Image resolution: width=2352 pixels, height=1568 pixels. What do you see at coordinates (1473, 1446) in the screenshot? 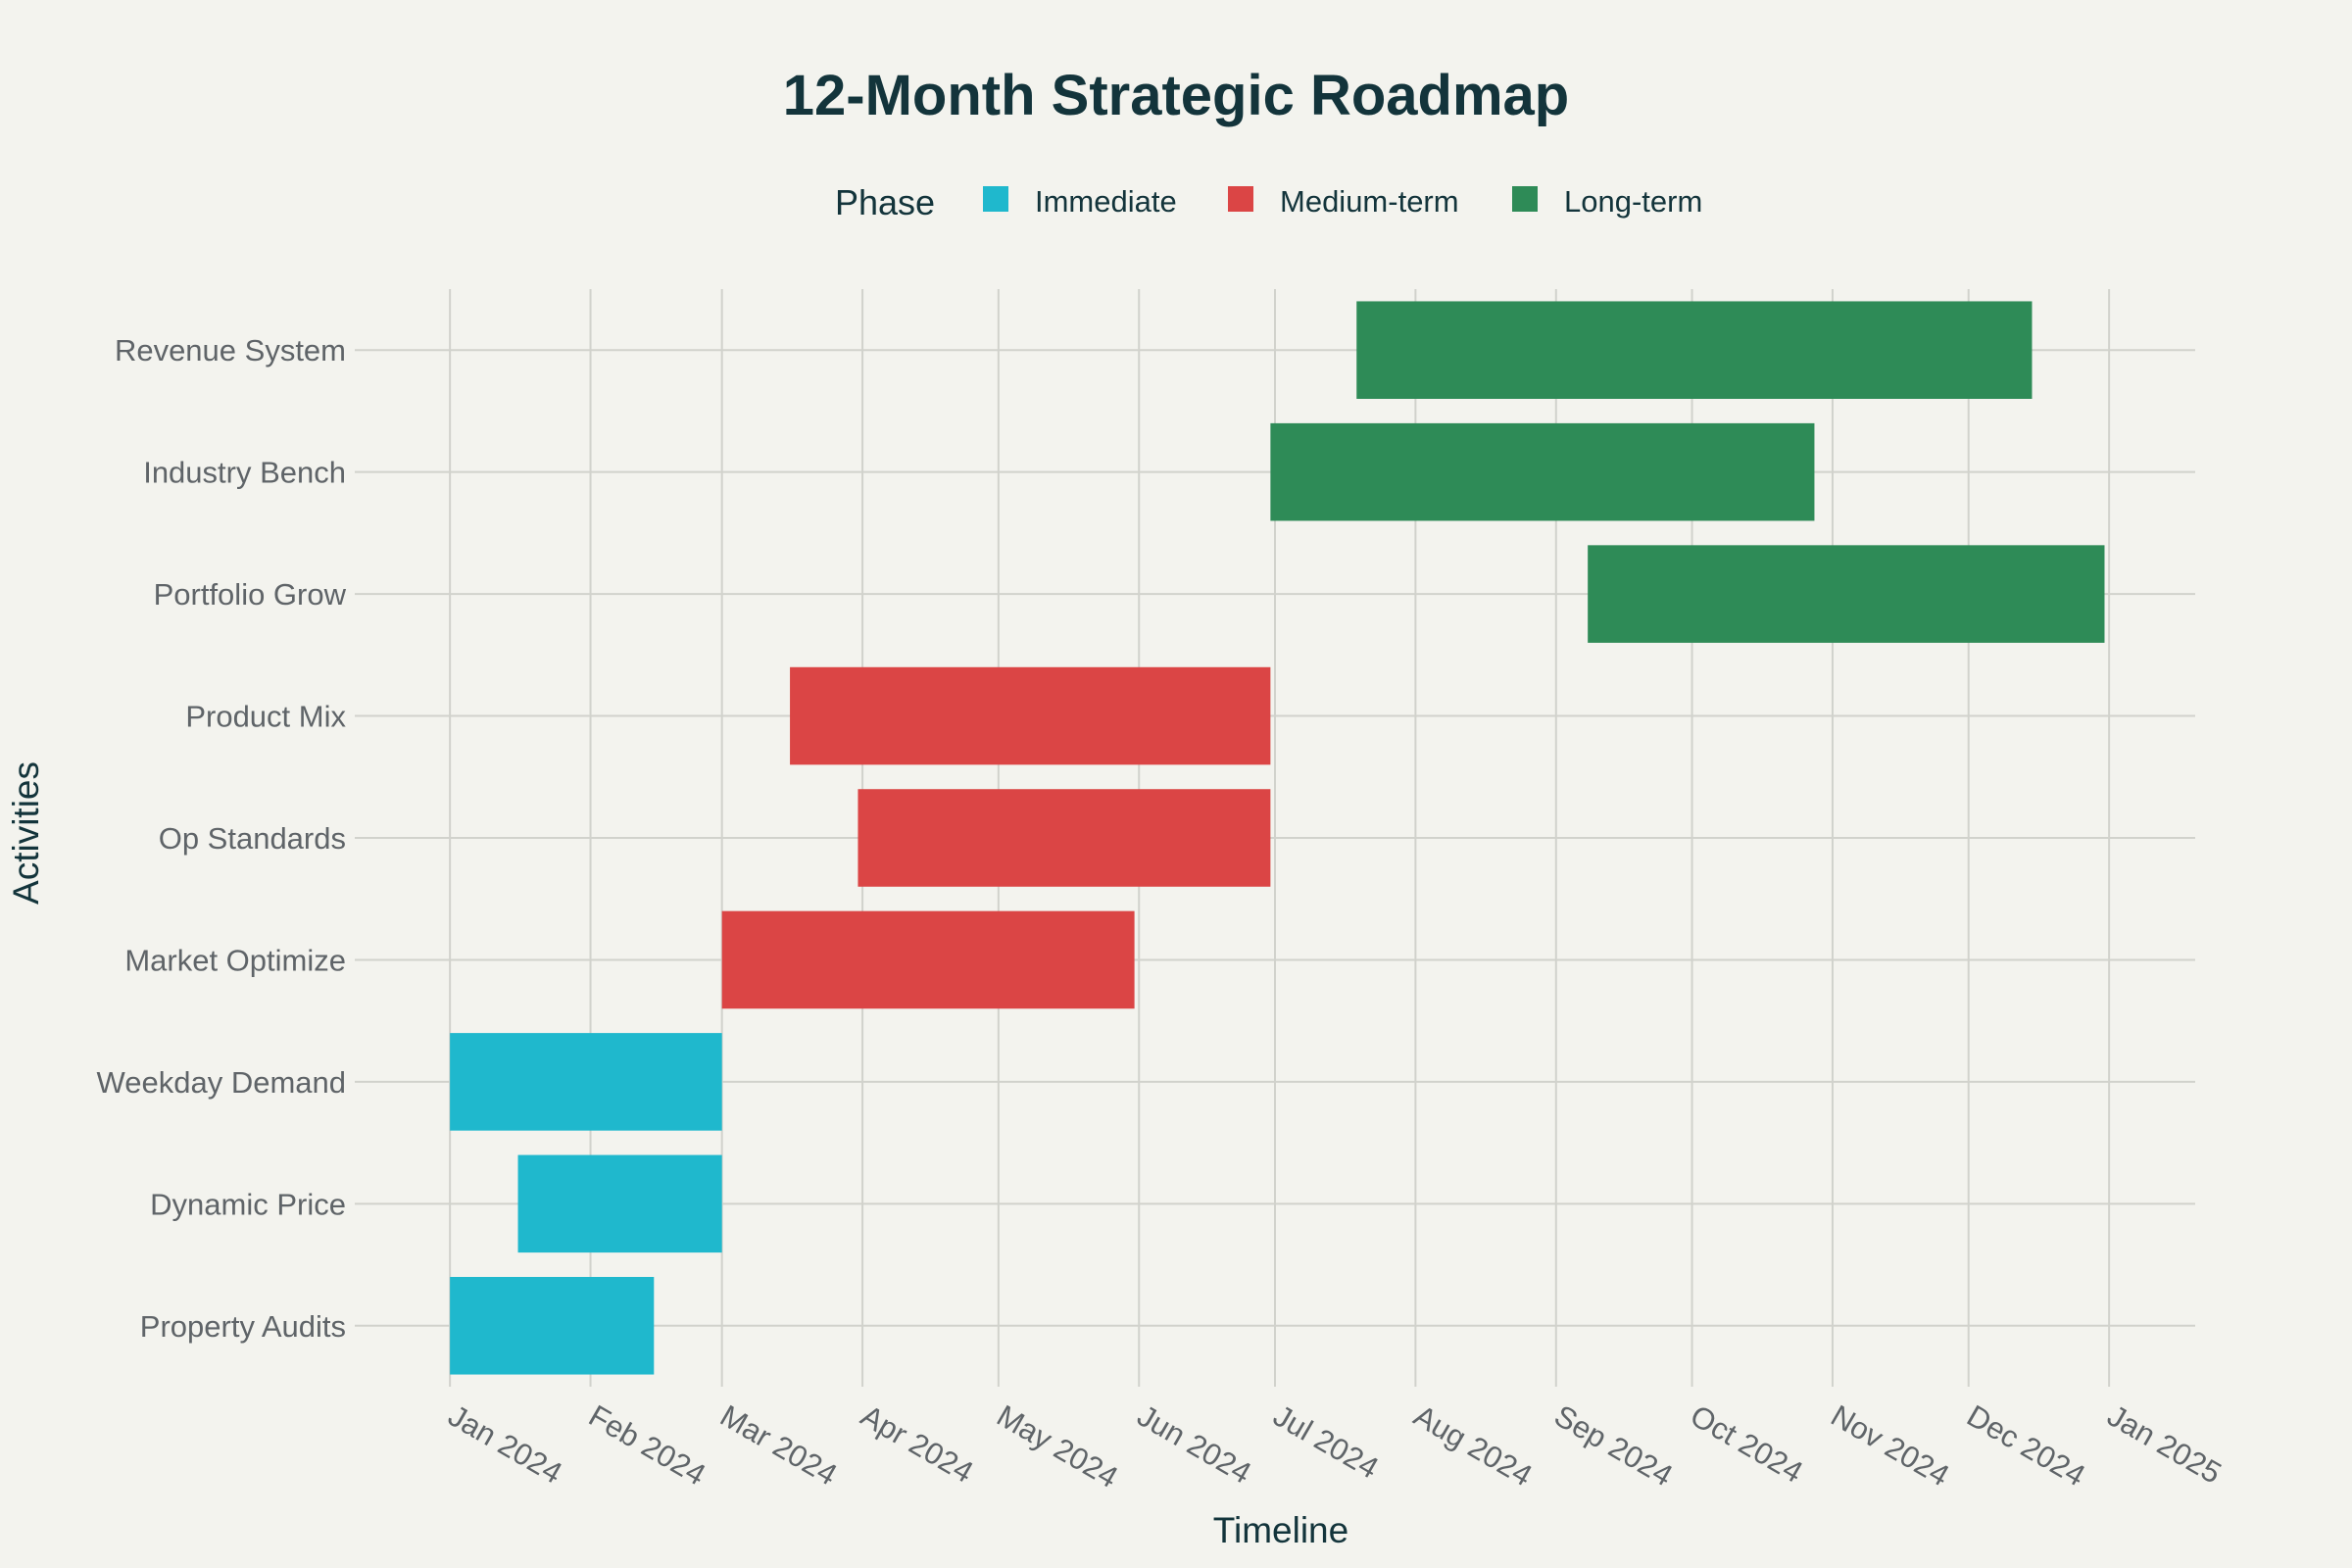
I see `x-tick-label: Aug 2024` at bounding box center [1473, 1446].